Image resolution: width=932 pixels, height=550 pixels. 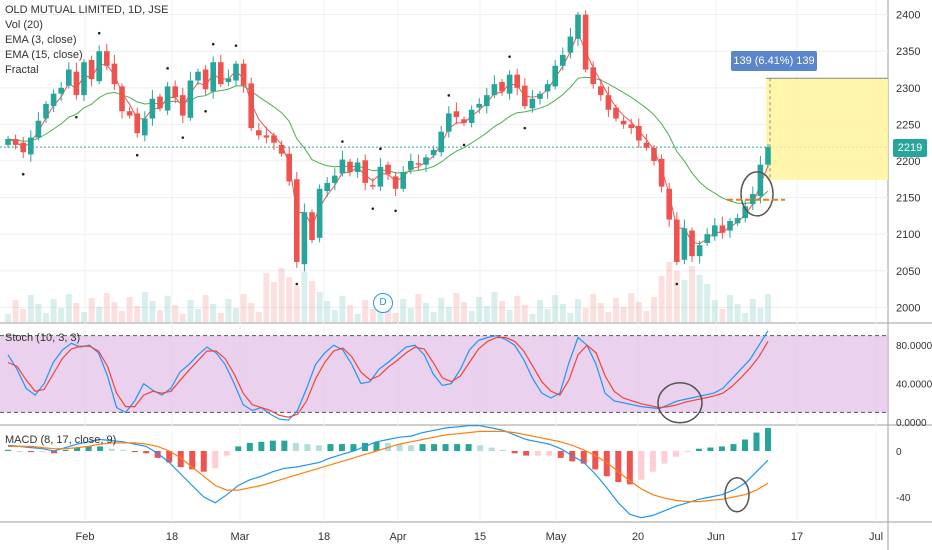 What do you see at coordinates (721, 342) in the screenshot?
I see `circle-annotations` at bounding box center [721, 342].